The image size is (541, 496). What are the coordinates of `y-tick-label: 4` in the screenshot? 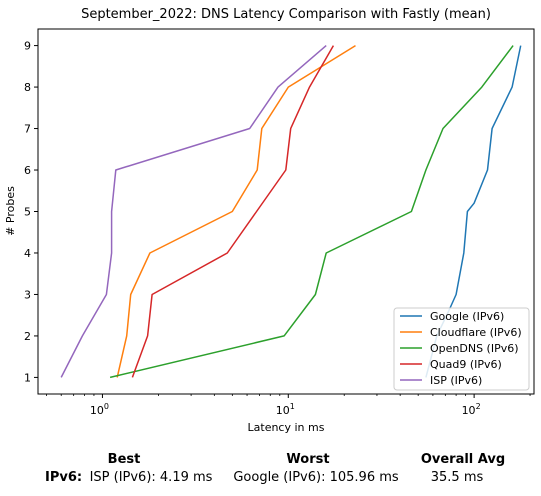 It's located at (27, 253).